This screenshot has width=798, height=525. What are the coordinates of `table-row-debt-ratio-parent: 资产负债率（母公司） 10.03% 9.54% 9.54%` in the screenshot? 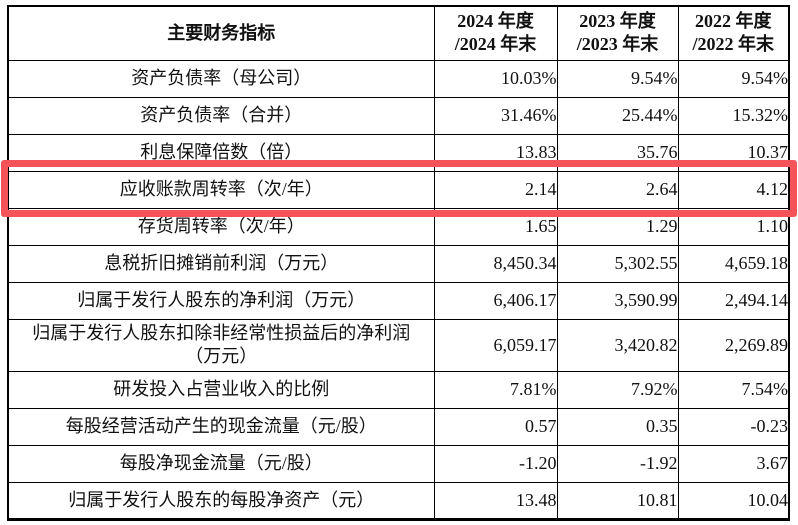 It's located at (398, 78).